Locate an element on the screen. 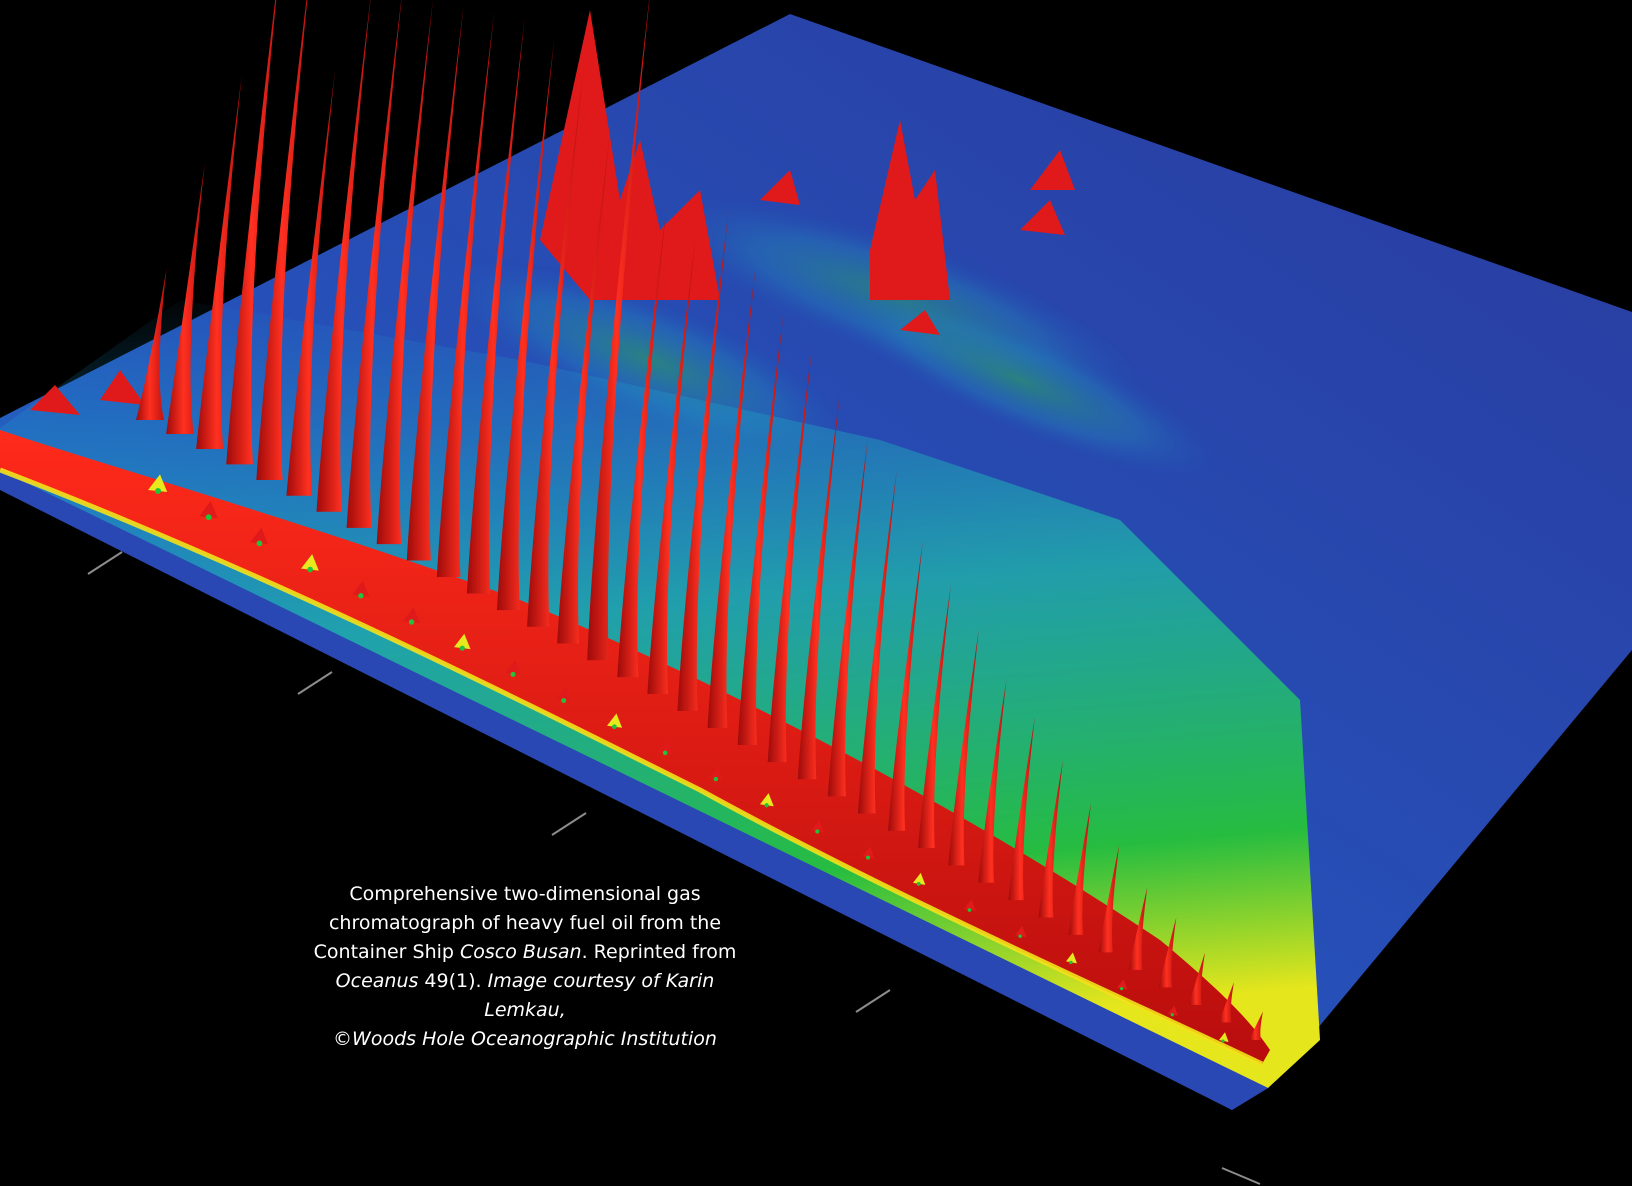 This screenshot has width=1632, height=1186. caption-text: 49(1). is located at coordinates (453, 981).